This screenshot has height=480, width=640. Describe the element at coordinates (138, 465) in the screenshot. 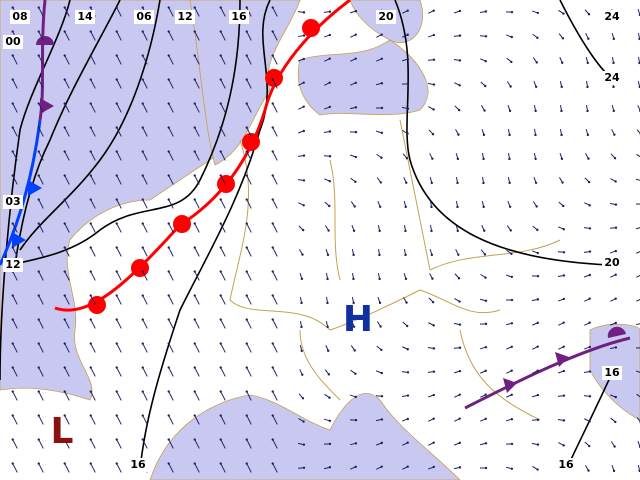

I see `isobar-label: 16` at that location.